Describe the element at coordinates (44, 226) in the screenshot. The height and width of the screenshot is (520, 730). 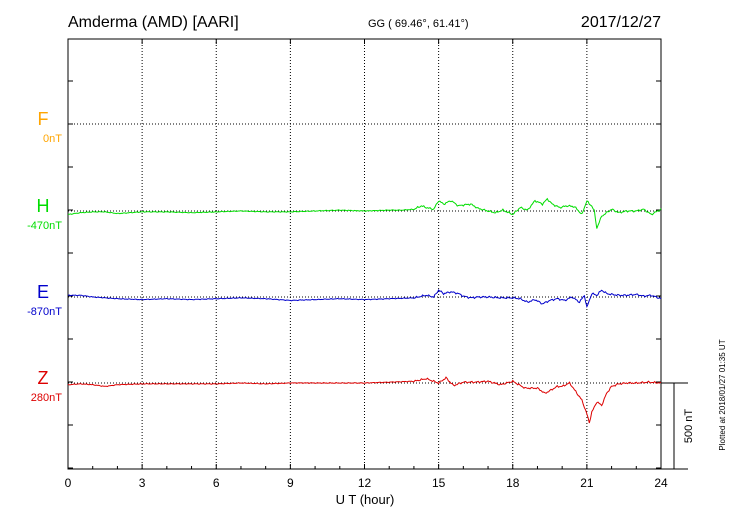
I see `baseline-value-h: -470nT` at that location.